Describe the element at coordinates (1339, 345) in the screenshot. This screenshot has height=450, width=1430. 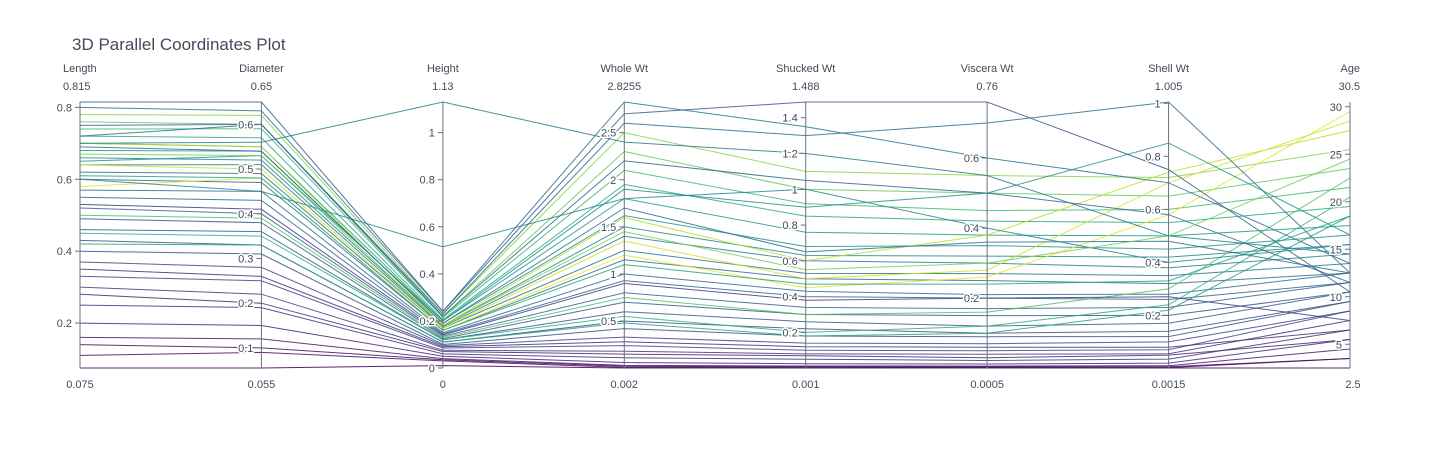
I see `tick-label: 5` at that location.